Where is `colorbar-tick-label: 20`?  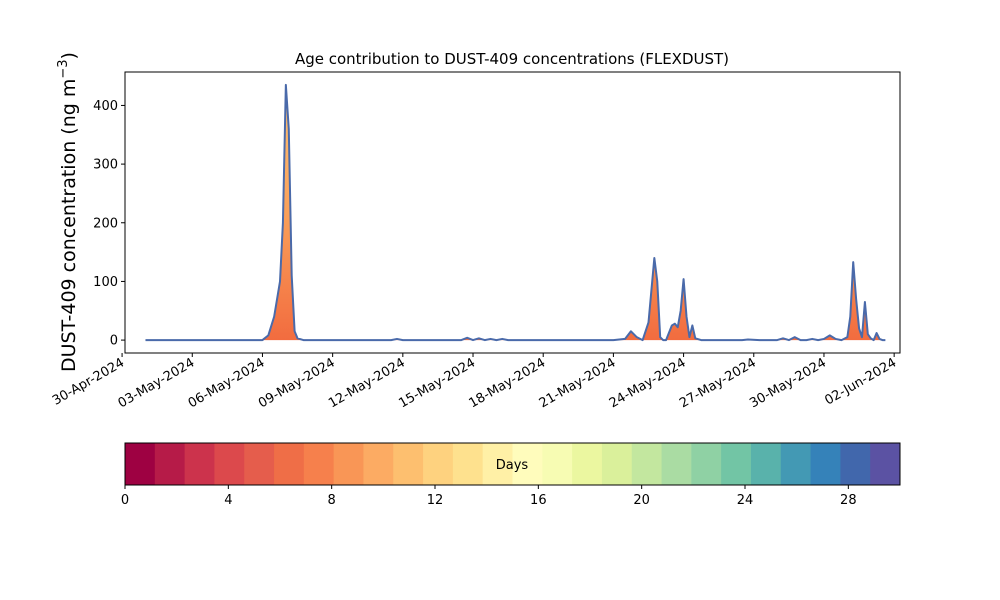
colorbar-tick-label: 20 is located at coordinates (641, 500).